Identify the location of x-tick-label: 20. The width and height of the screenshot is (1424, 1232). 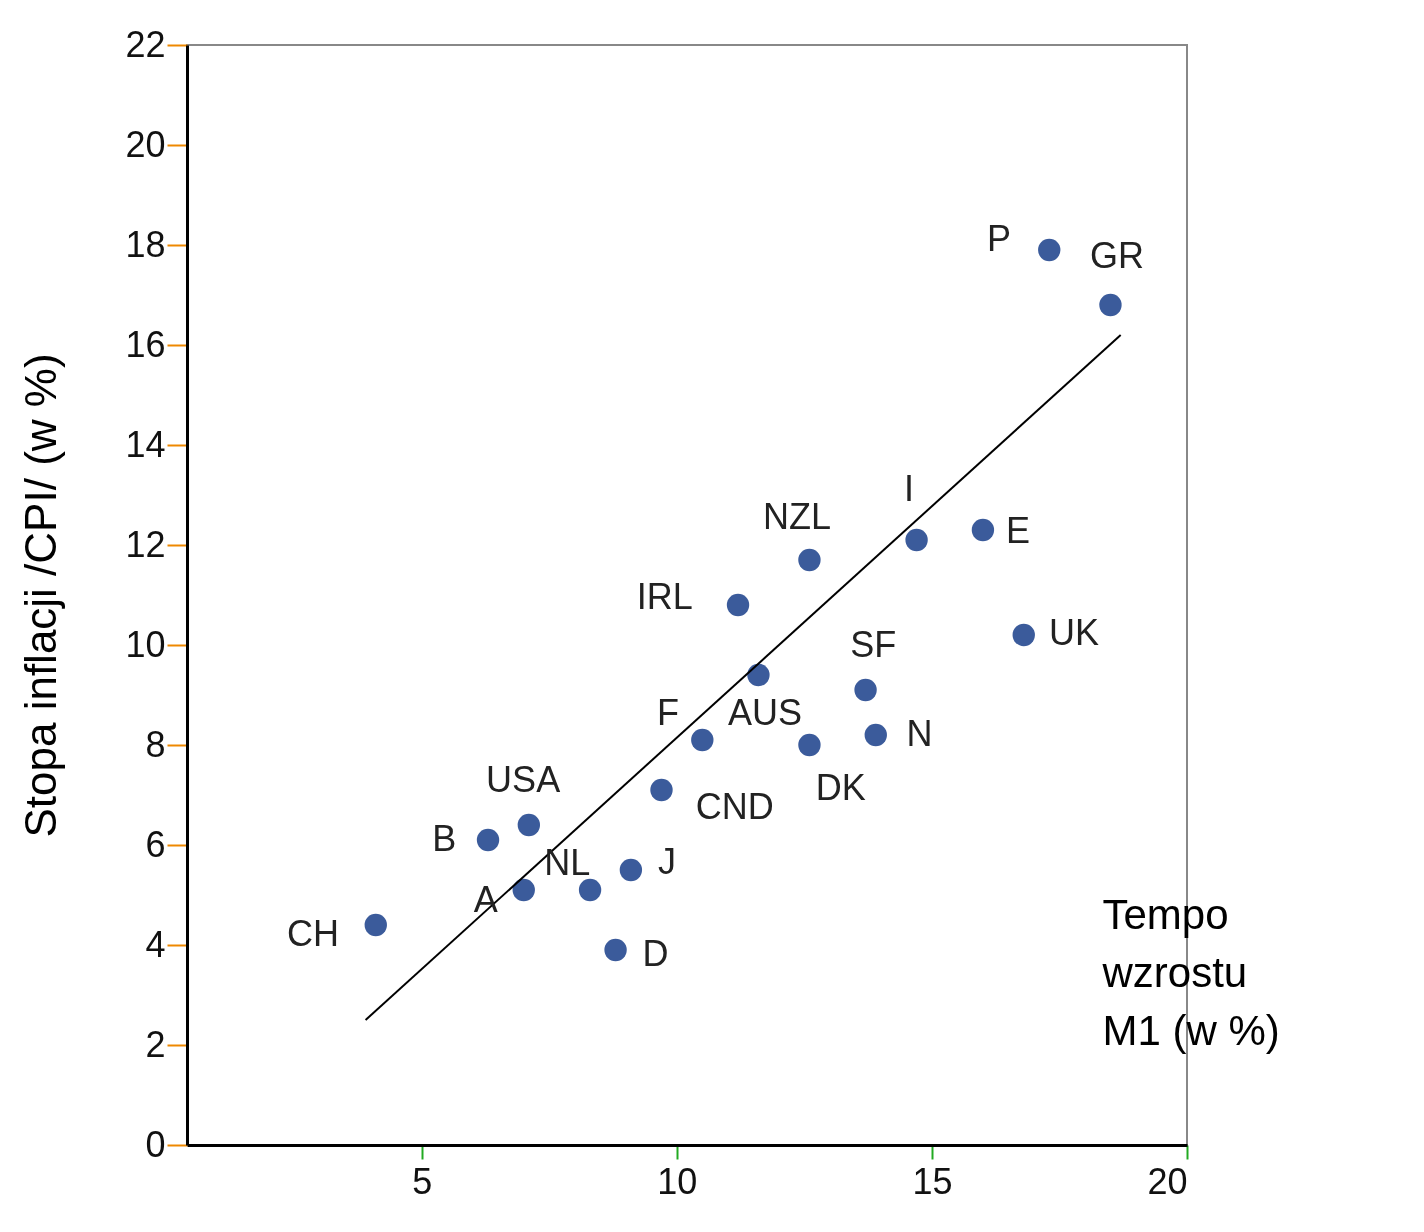
(1167, 1181).